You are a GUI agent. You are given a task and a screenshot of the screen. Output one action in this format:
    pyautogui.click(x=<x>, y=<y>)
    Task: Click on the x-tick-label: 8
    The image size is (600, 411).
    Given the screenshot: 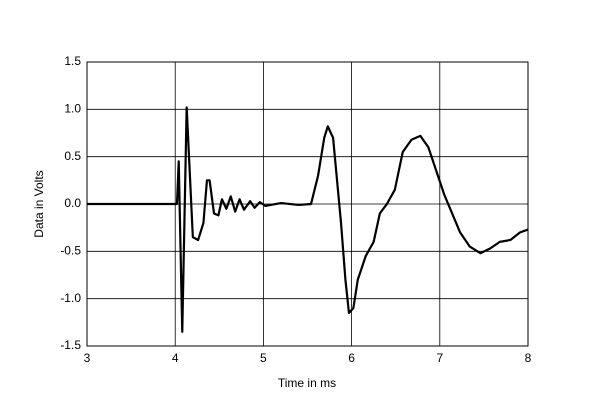 What is the action you would take?
    pyautogui.click(x=528, y=358)
    